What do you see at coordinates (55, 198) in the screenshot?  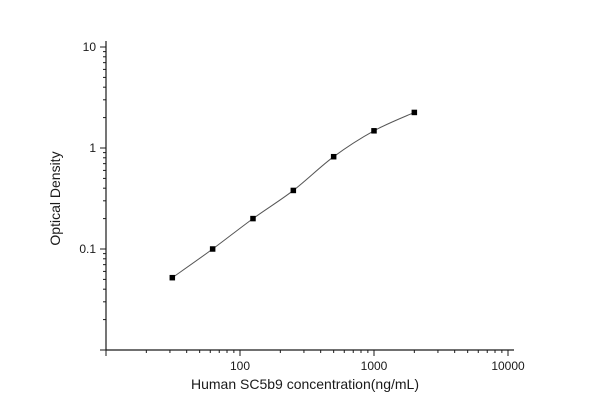 I see `y-axis-title: Optical Density` at bounding box center [55, 198].